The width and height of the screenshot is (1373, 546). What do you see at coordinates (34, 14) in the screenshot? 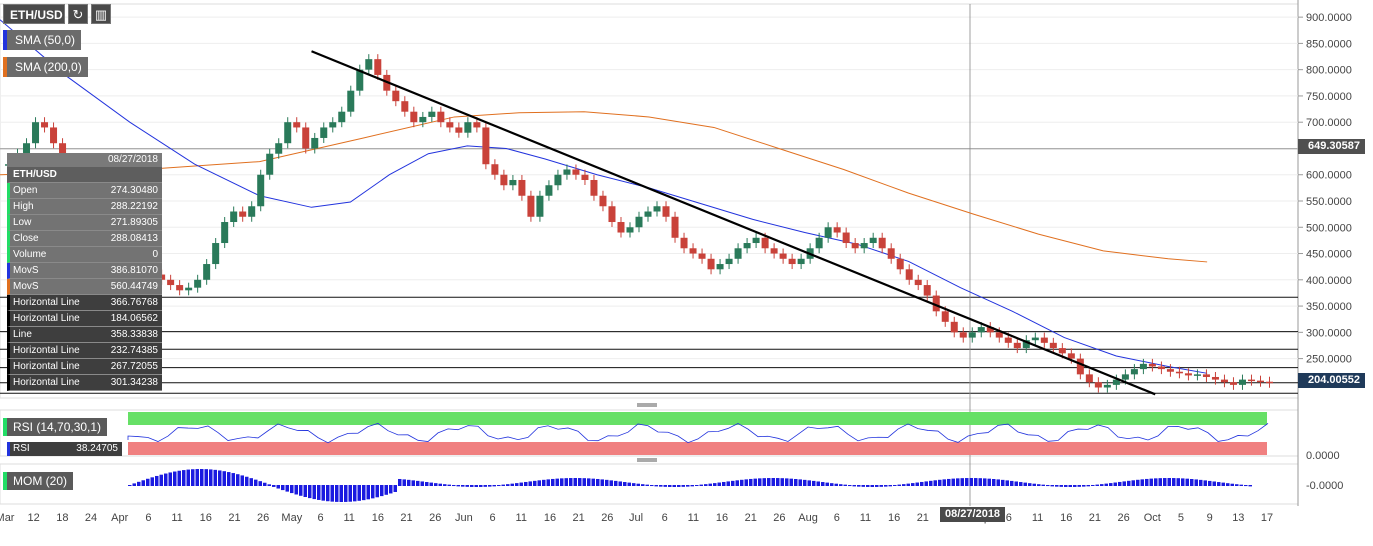
I see `ticker-button: ETH/USD` at bounding box center [34, 14].